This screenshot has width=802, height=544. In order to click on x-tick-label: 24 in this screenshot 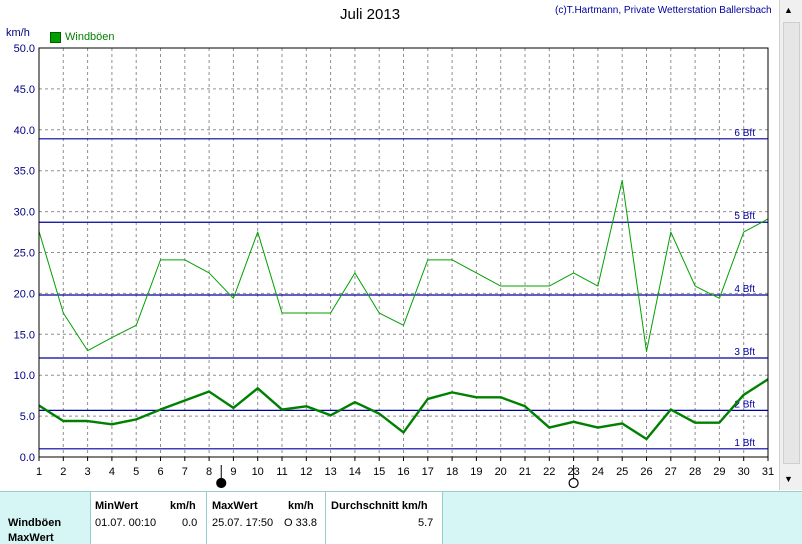, I will do `click(598, 472)`.